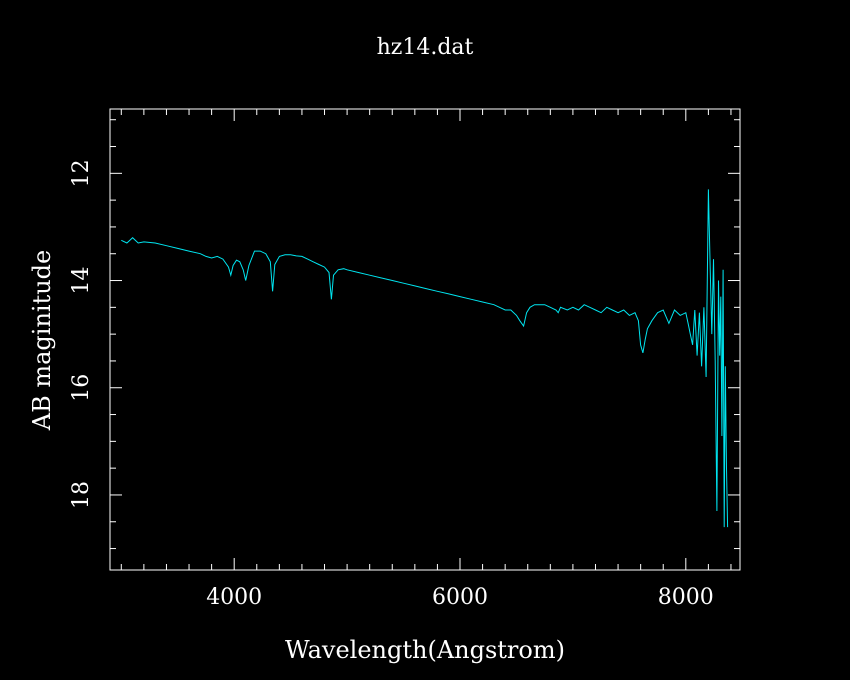 The width and height of the screenshot is (850, 680). Describe the element at coordinates (81, 173) in the screenshot. I see `y-tick-label: 12` at that location.